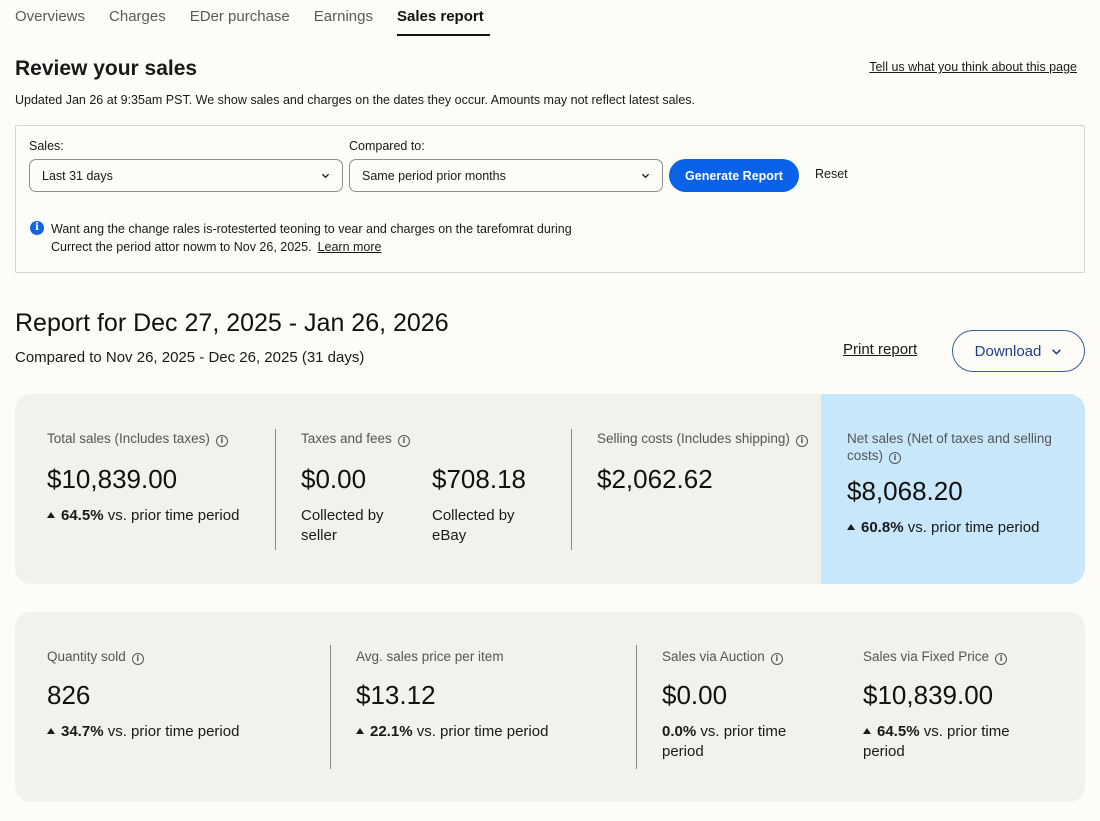 Image resolution: width=1100 pixels, height=821 pixels. I want to click on taxes-collected-by-seller-value: $0.00, so click(334, 479).